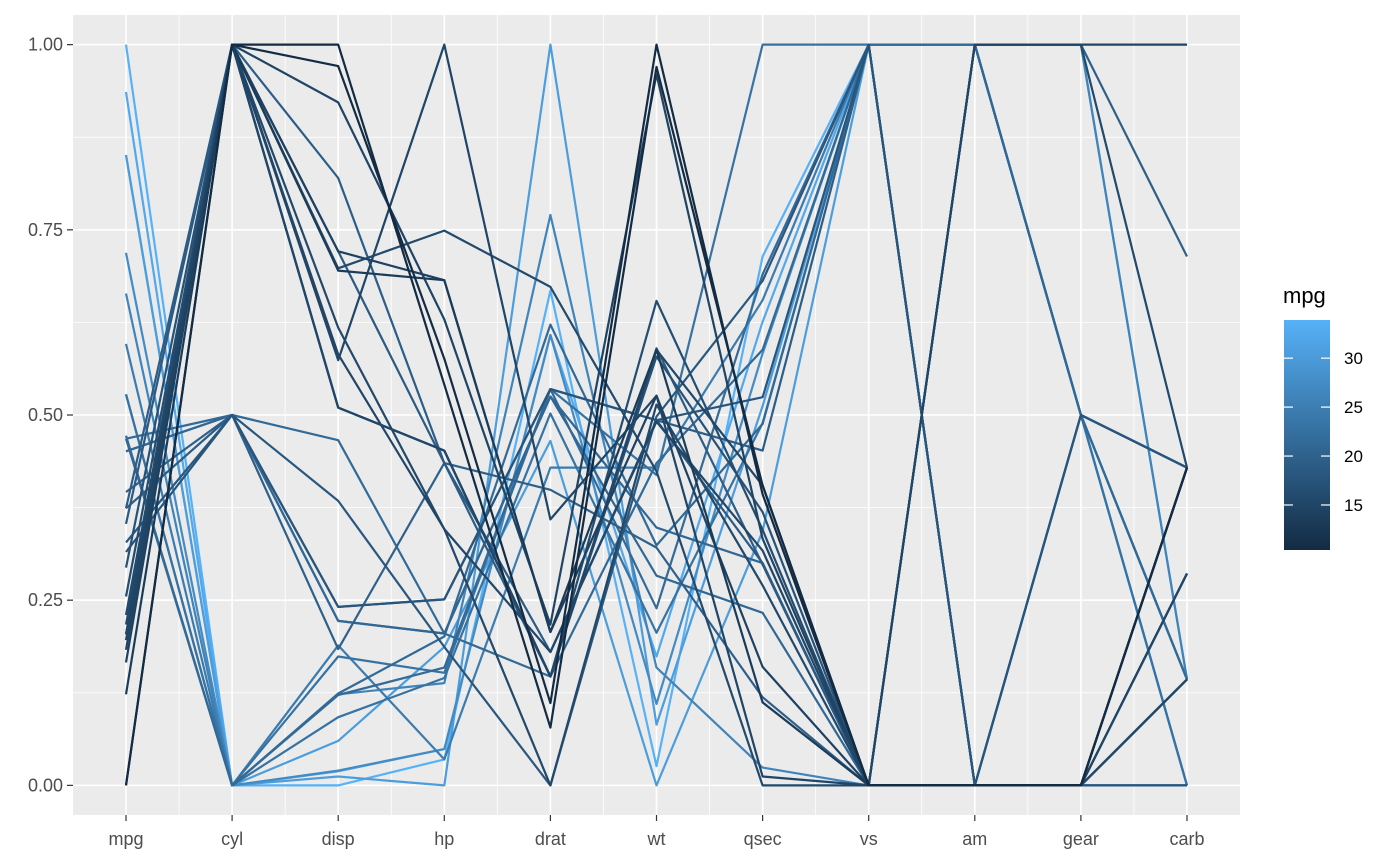  What do you see at coordinates (656, 839) in the screenshot?
I see `x-tick-label: wt` at bounding box center [656, 839].